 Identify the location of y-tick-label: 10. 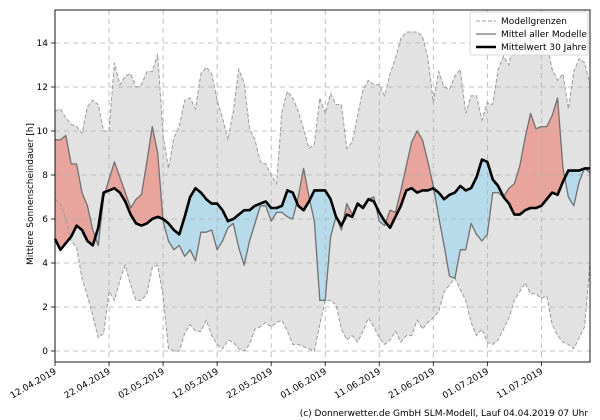
(43, 132).